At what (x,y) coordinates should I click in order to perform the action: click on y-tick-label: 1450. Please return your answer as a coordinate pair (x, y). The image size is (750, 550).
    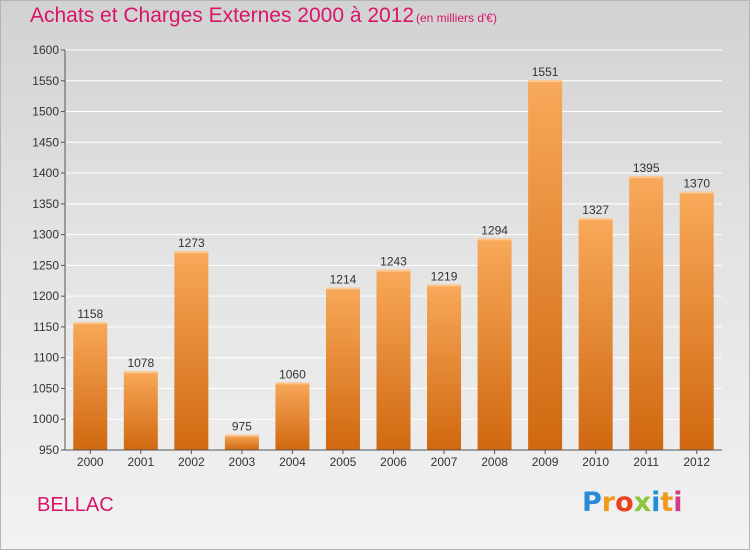
    Looking at the image, I should click on (45, 142).